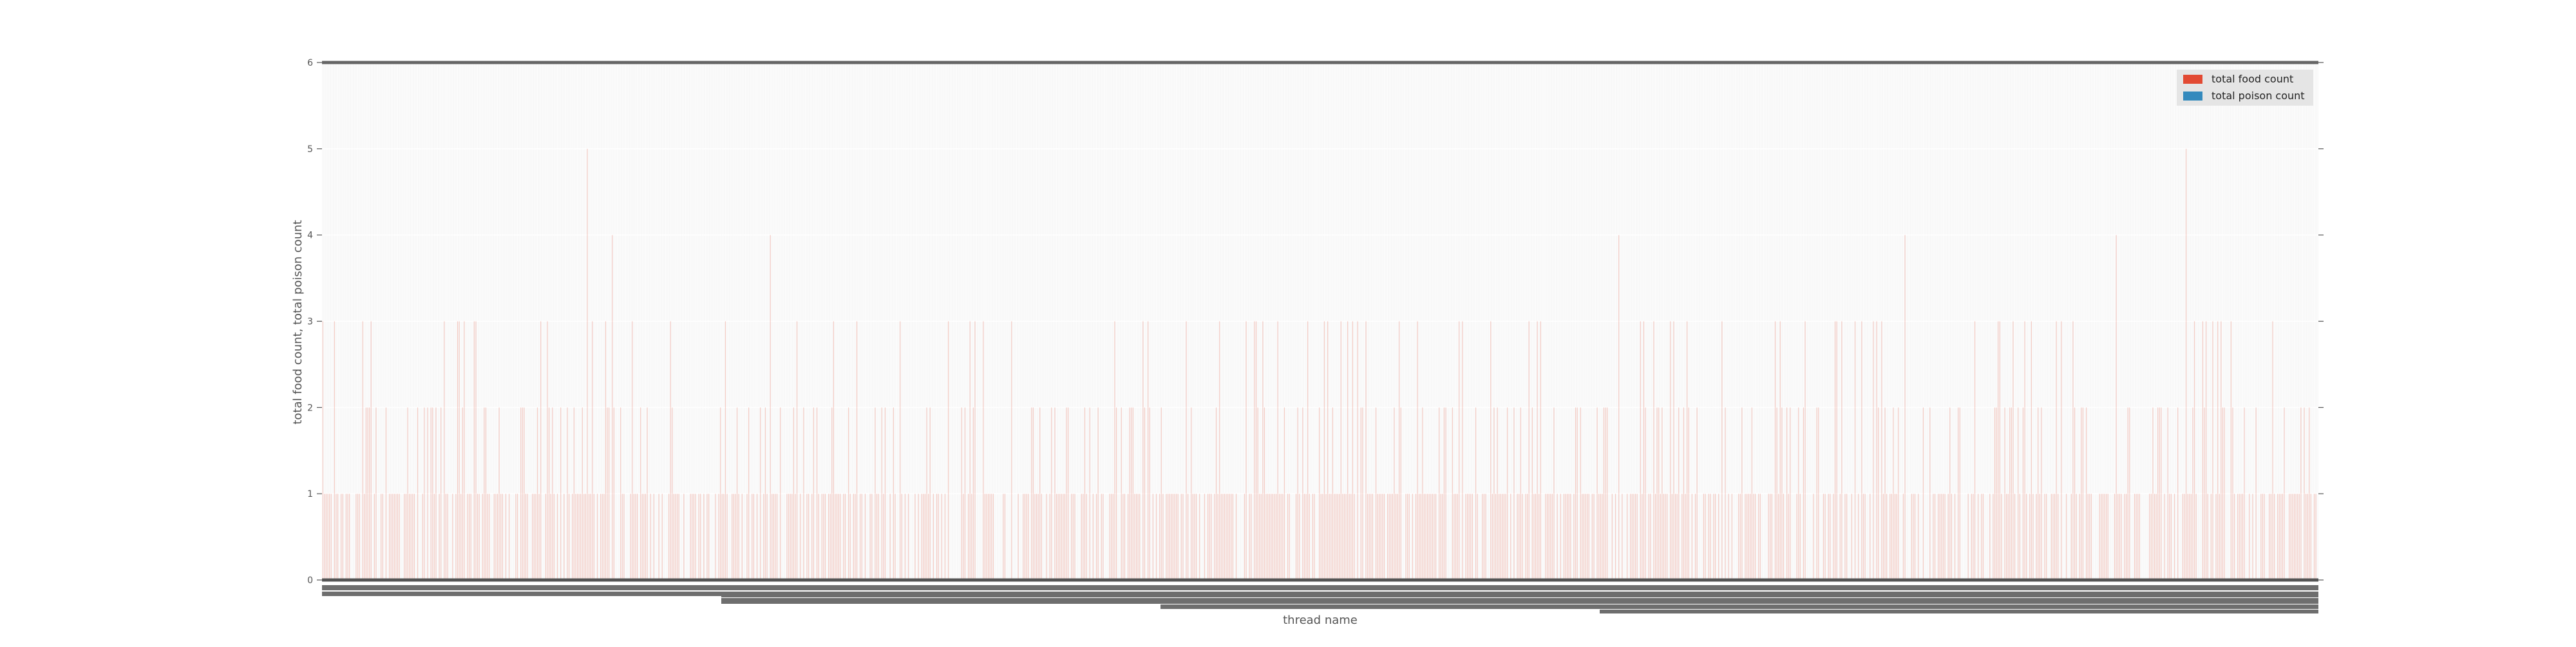  What do you see at coordinates (2245, 88) in the screenshot?
I see `legend: total food count total poison count` at bounding box center [2245, 88].